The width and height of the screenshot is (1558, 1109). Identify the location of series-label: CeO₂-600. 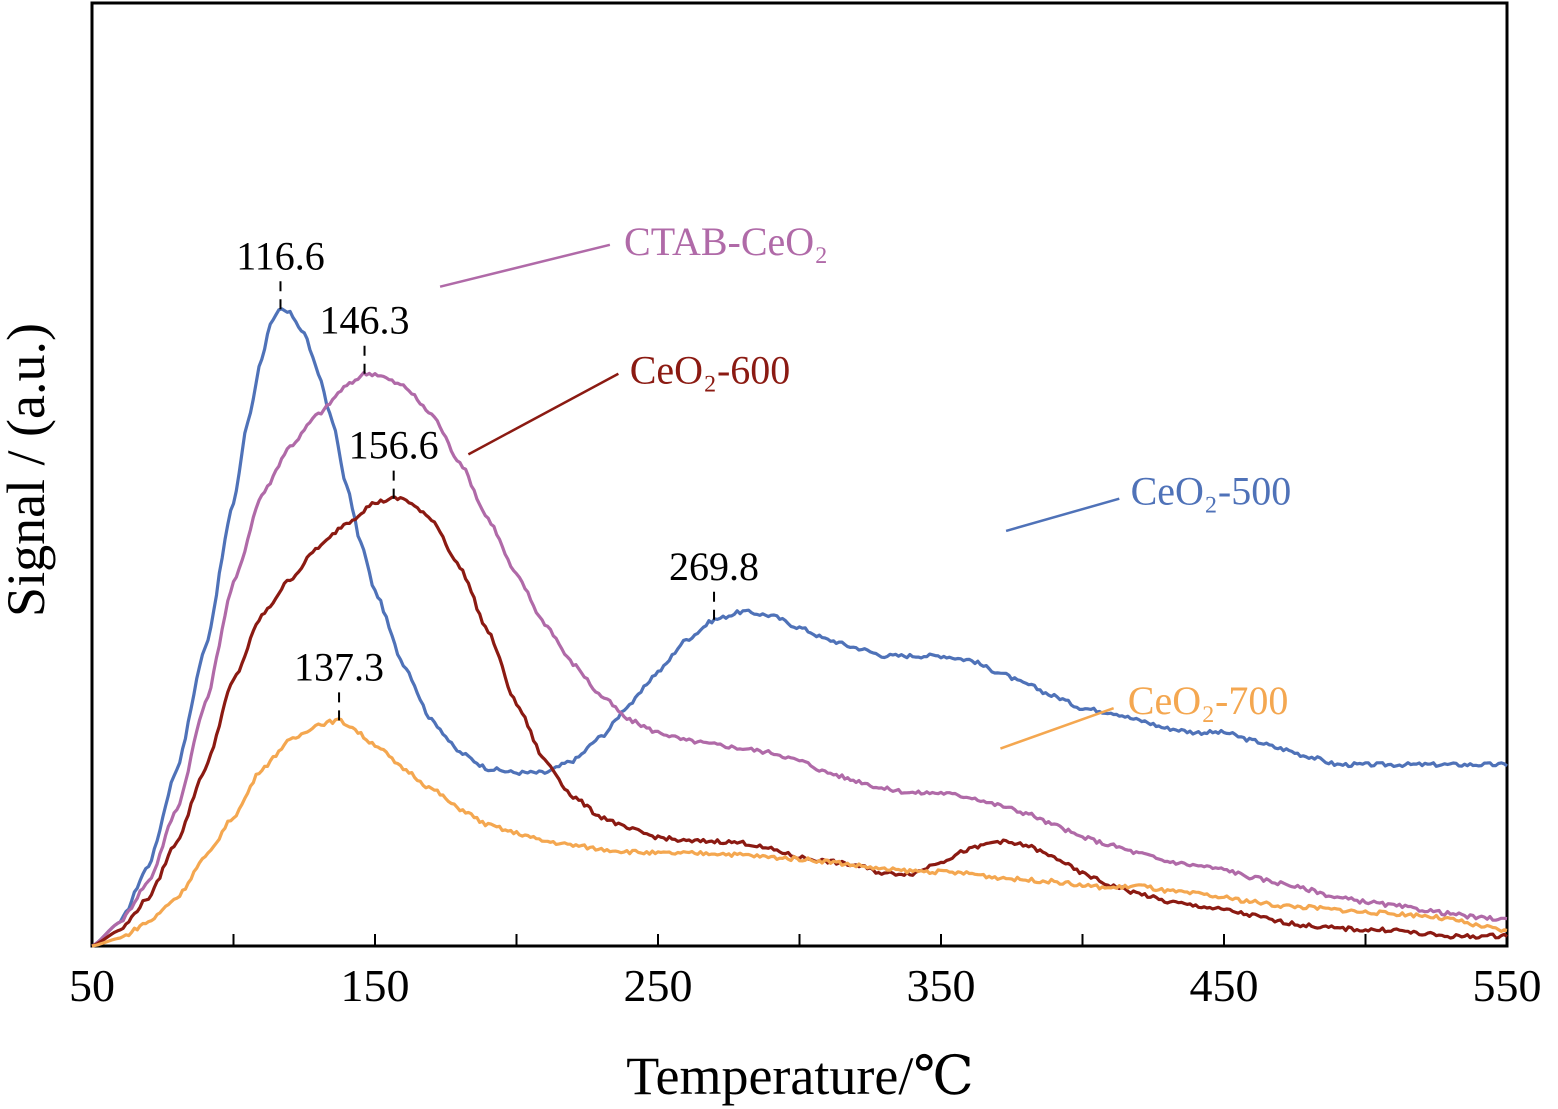
(710, 370).